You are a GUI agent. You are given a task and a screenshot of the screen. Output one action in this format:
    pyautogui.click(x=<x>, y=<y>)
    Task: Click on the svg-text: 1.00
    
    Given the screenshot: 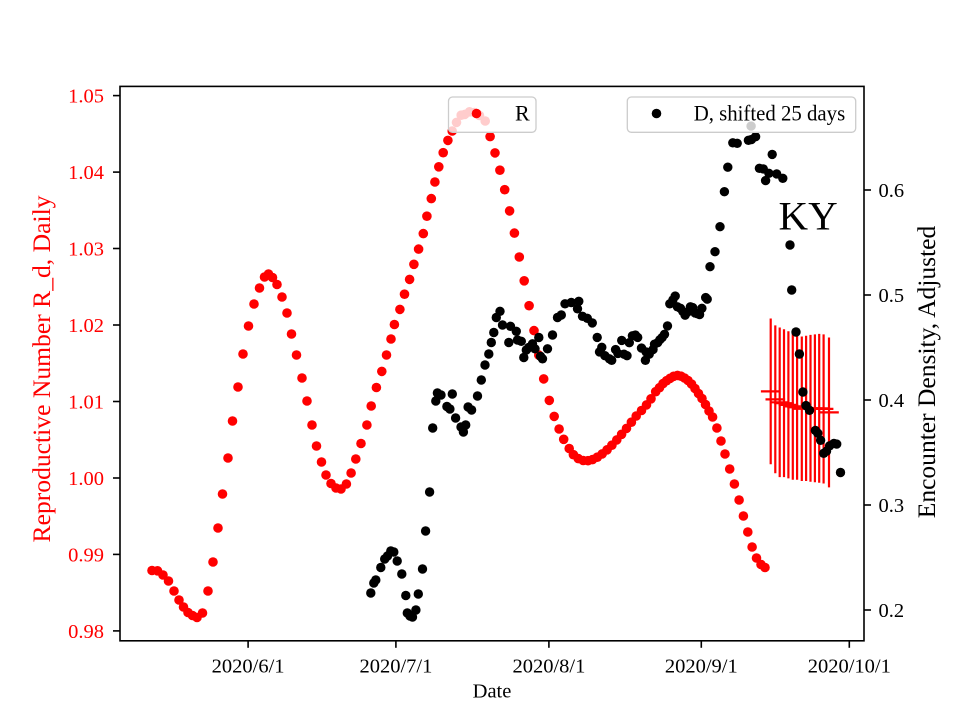 What is the action you would take?
    pyautogui.click(x=86, y=479)
    